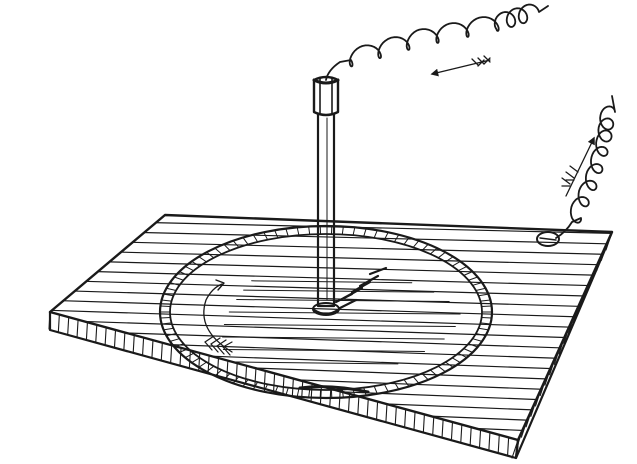 This screenshot has width=637, height=464. I want to click on flow-curve-left, so click(218, 318).